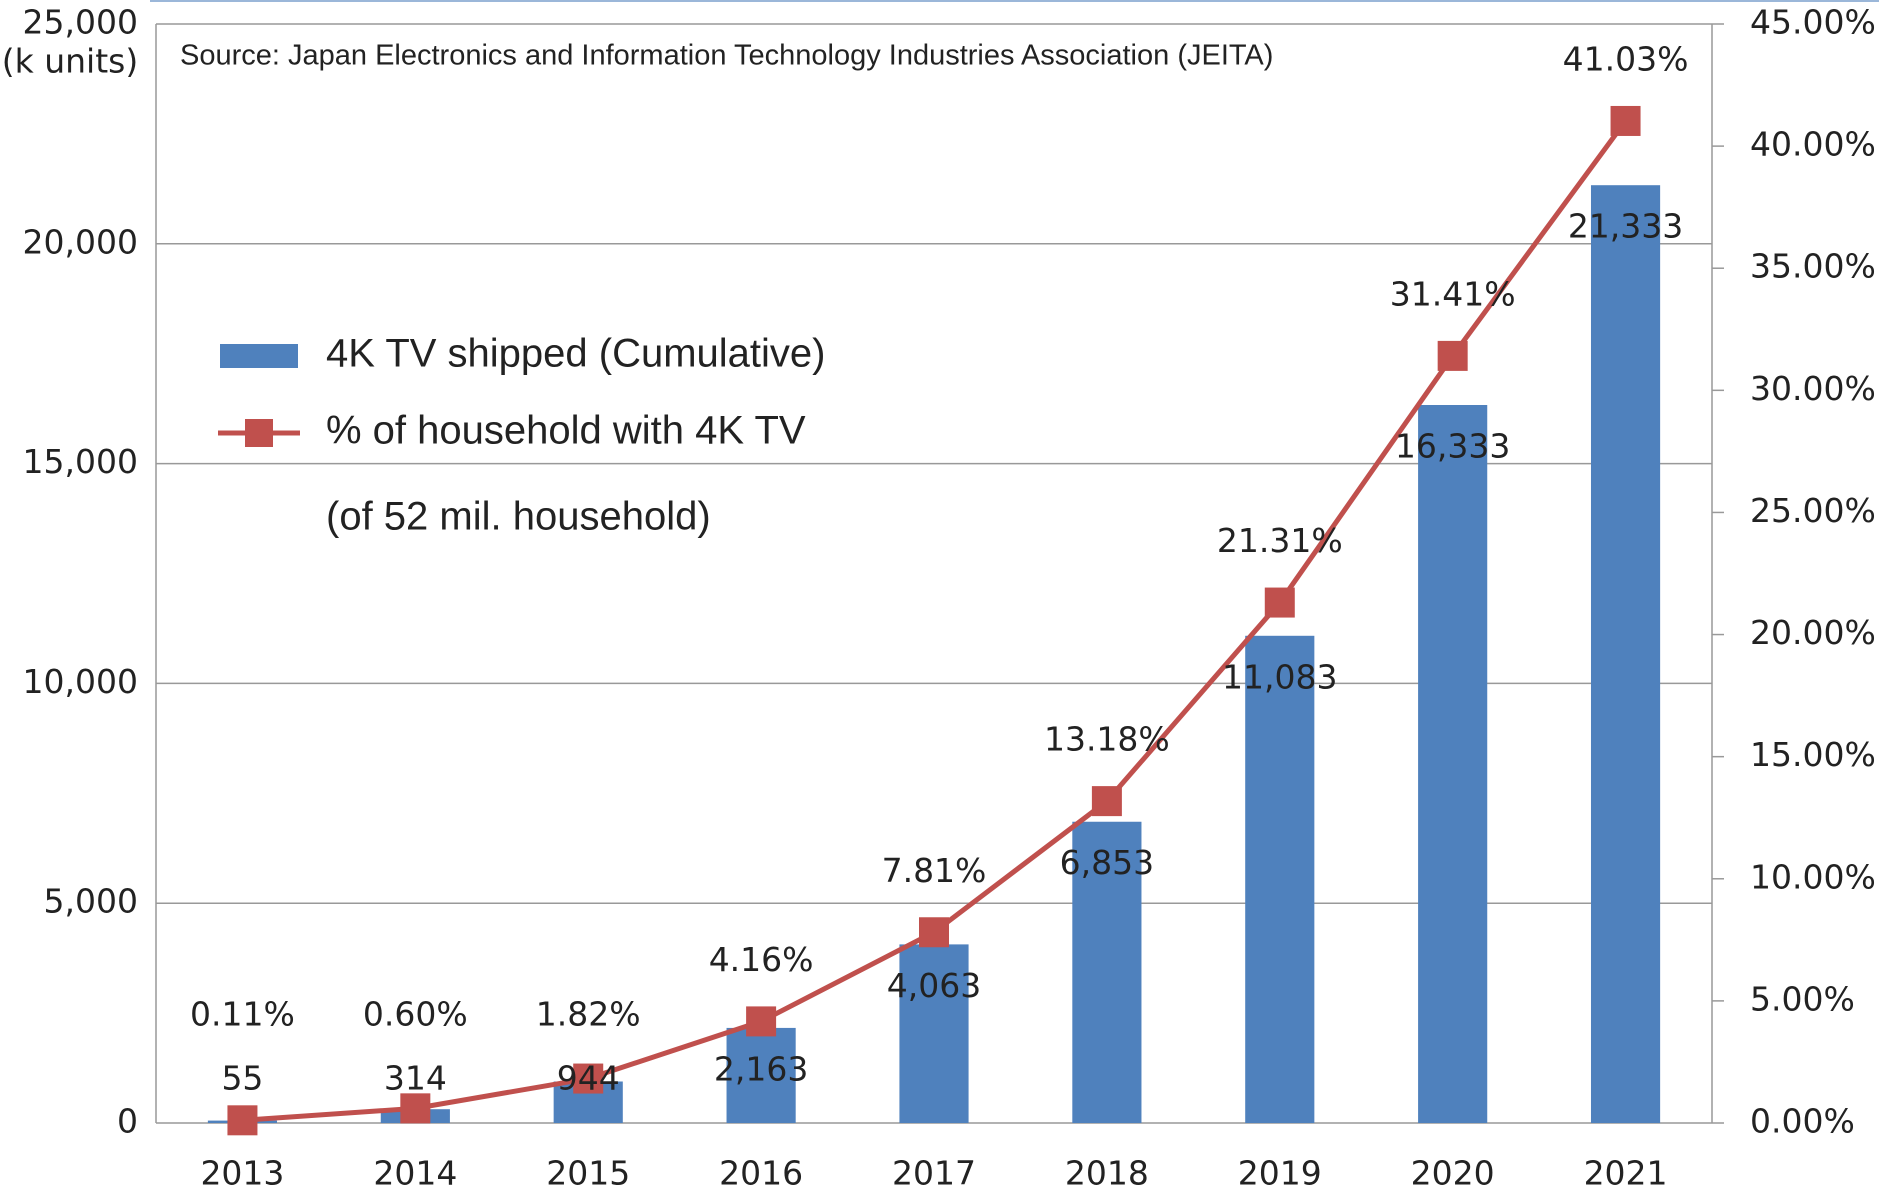 This screenshot has width=1879, height=1192. I want to click on x-tick-label: 2020, so click(1453, 1173).